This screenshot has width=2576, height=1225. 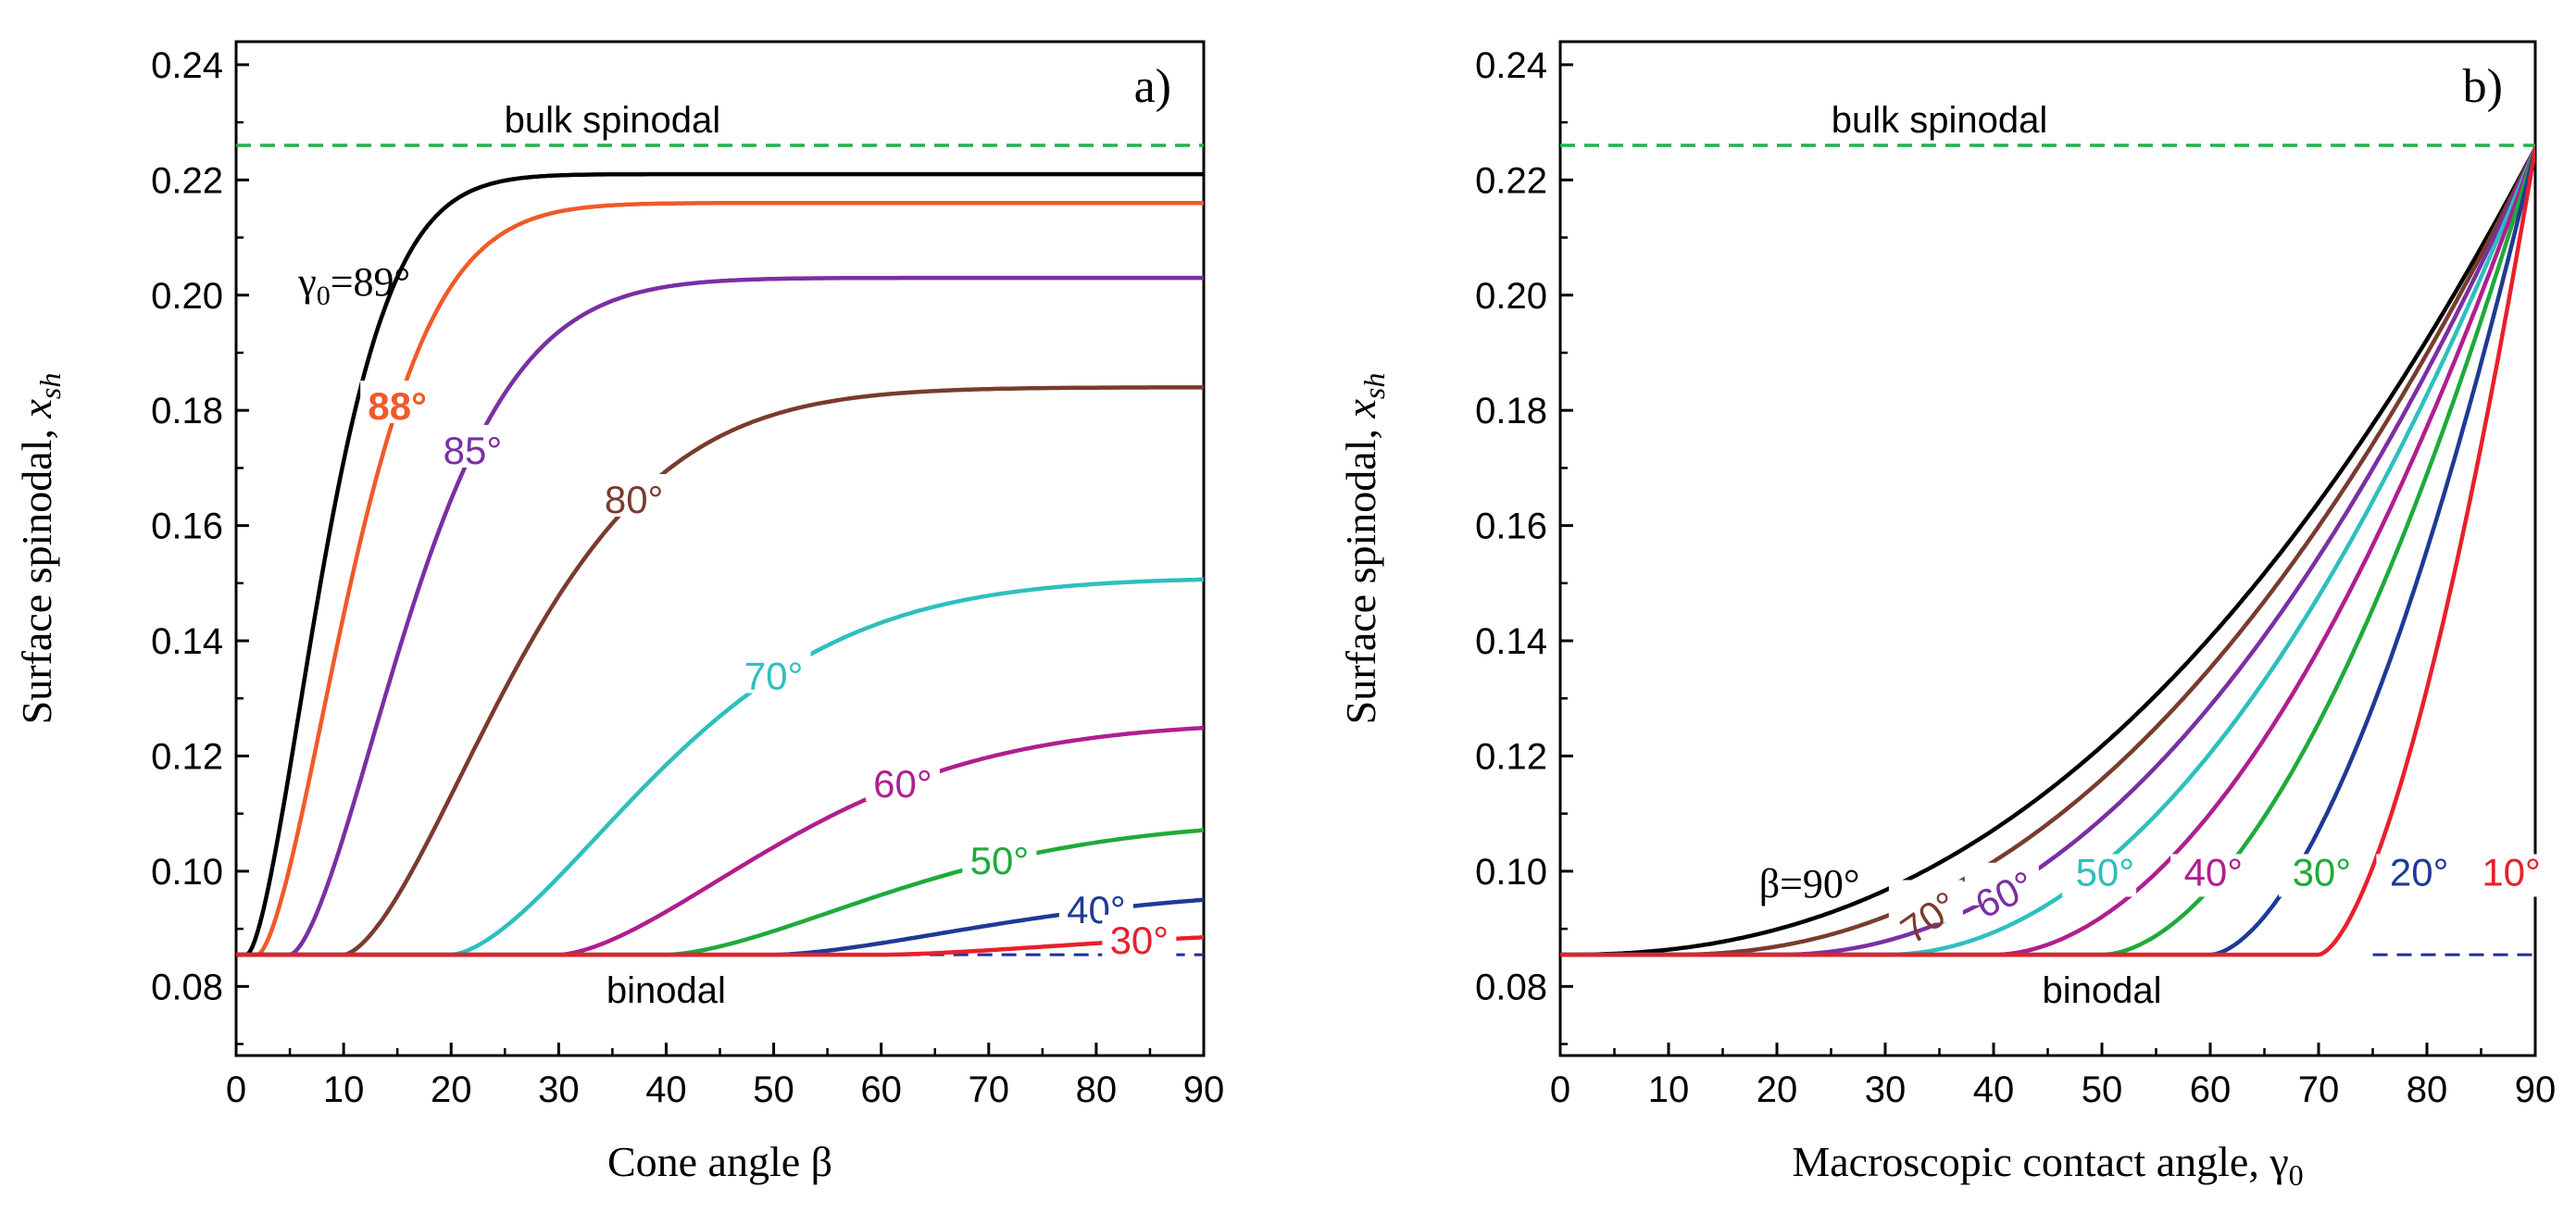 What do you see at coordinates (1810, 884) in the screenshot?
I see `series-label: β=90°` at bounding box center [1810, 884].